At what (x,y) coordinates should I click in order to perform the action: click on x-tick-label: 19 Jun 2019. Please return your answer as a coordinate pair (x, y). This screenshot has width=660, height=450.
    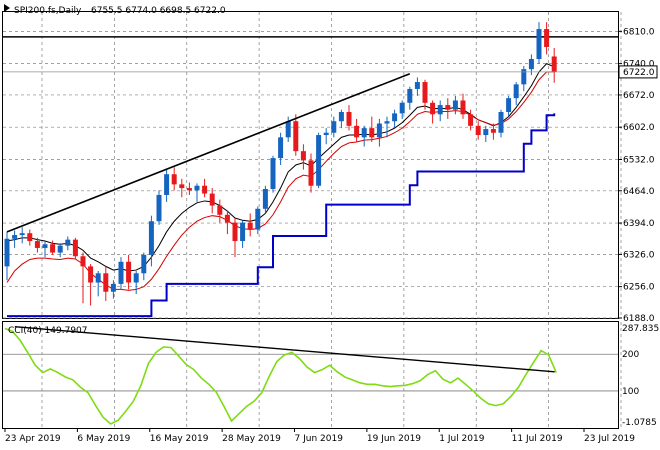
    Looking at the image, I should click on (394, 439).